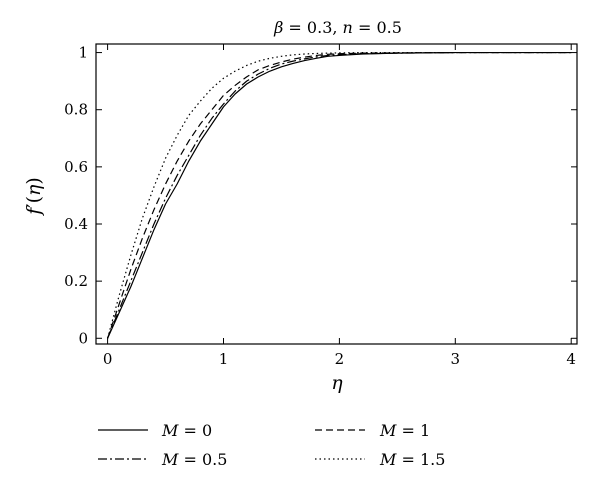 This screenshot has width=600, height=491. Describe the element at coordinates (34, 211) in the screenshot. I see `y-axis-label-f: f` at that location.